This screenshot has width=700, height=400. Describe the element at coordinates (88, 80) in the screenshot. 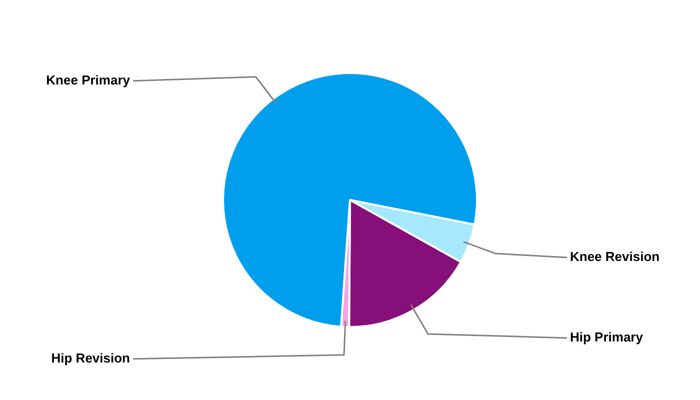

I see `slice-label: Knee Primary` at that location.